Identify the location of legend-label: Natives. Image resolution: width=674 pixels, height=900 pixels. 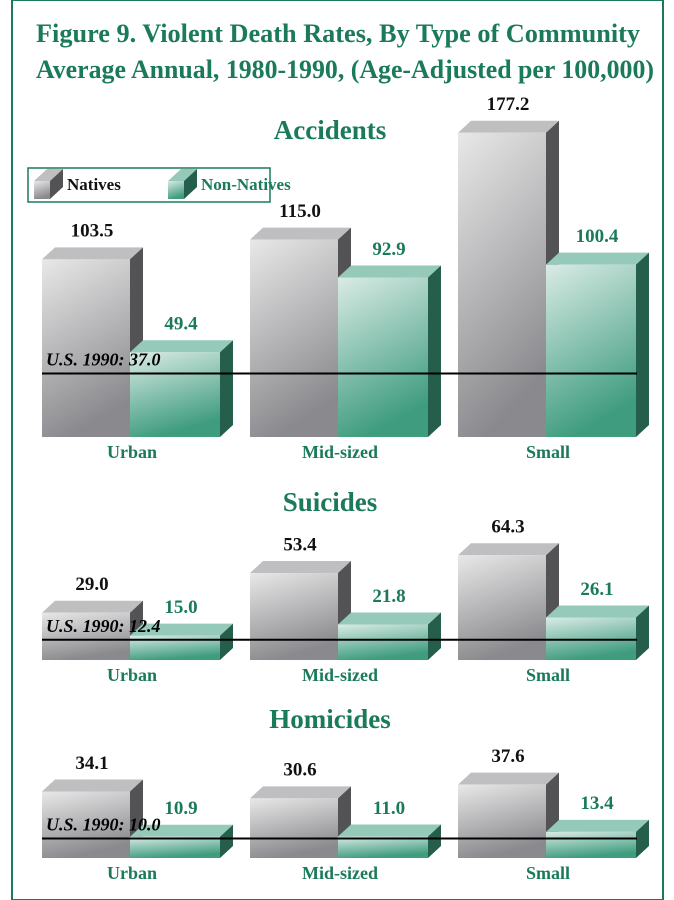
(94, 184).